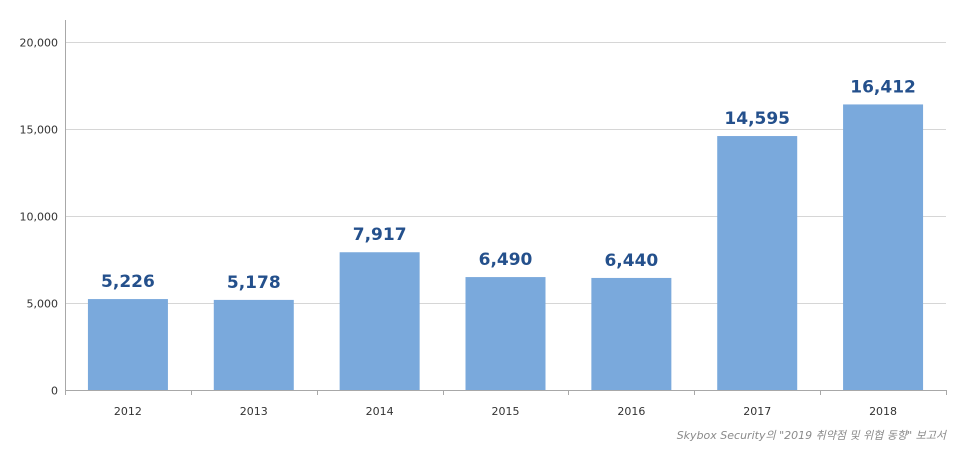  What do you see at coordinates (253, 344) in the screenshot?
I see `bar-2013` at bounding box center [253, 344].